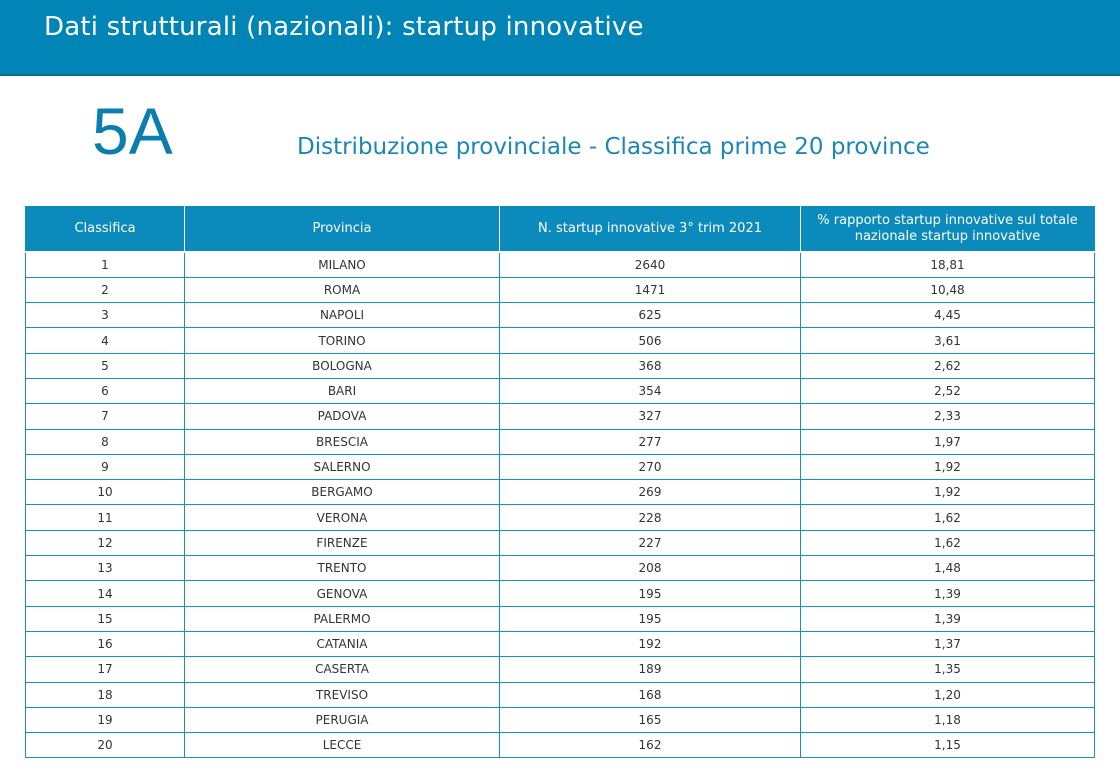 Image resolution: width=1120 pixels, height=784 pixels. Describe the element at coordinates (947, 644) in the screenshot. I see `percentage-cell: 1,37` at that location.